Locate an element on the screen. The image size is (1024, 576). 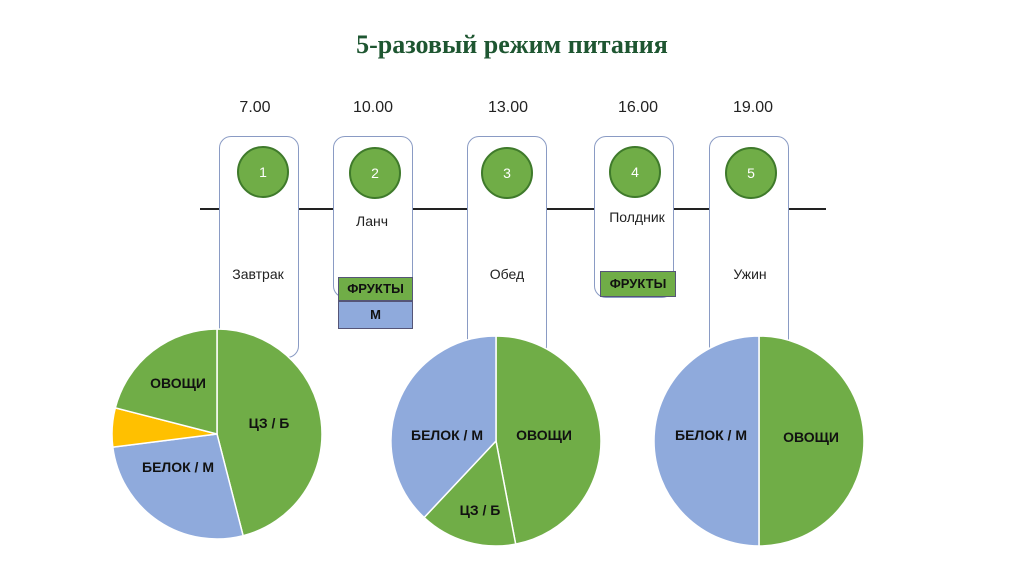
meal-name-supper: Ужин is located at coordinates (750, 274).